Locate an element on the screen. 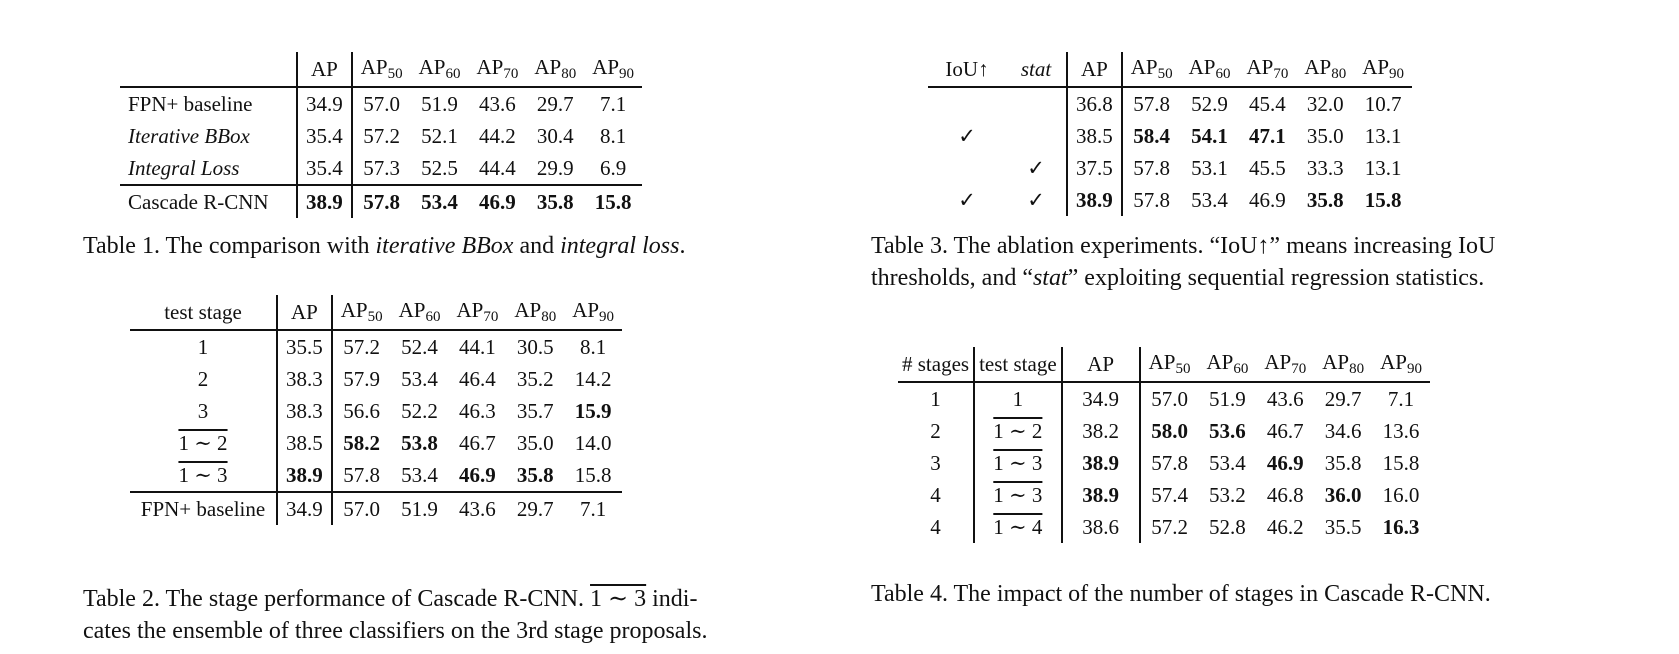  cell-ap80: 30.4 is located at coordinates (555, 135).